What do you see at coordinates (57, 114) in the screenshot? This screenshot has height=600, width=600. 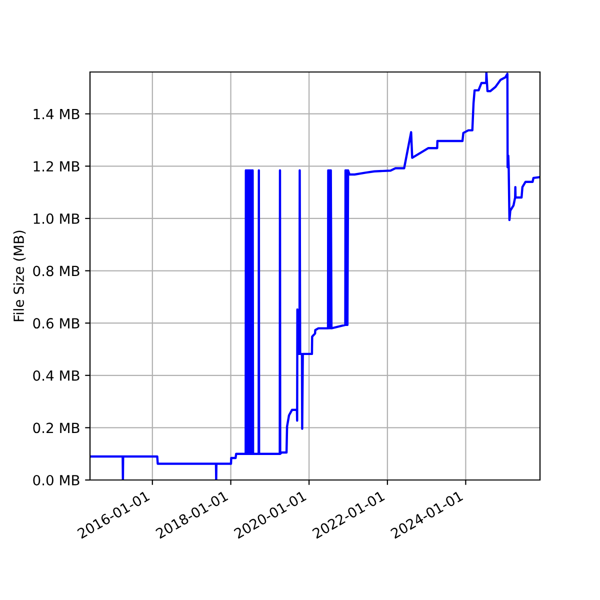 I see `y-tick-label: 1.4 MB` at bounding box center [57, 114].